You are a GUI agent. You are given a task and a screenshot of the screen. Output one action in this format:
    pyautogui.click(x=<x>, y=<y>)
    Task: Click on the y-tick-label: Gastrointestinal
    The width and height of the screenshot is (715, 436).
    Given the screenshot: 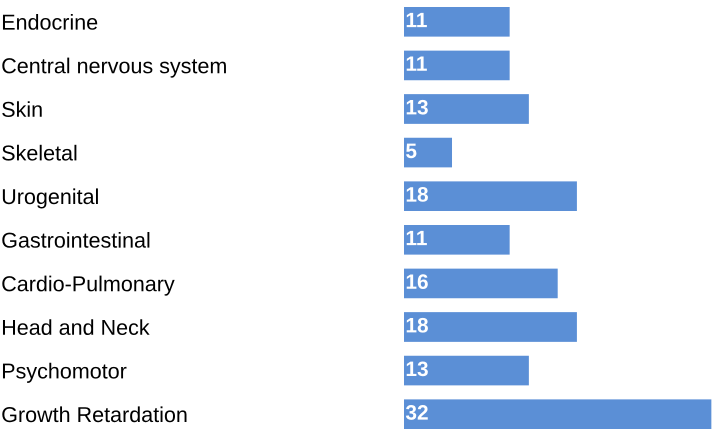 What is the action you would take?
    pyautogui.click(x=76, y=240)
    